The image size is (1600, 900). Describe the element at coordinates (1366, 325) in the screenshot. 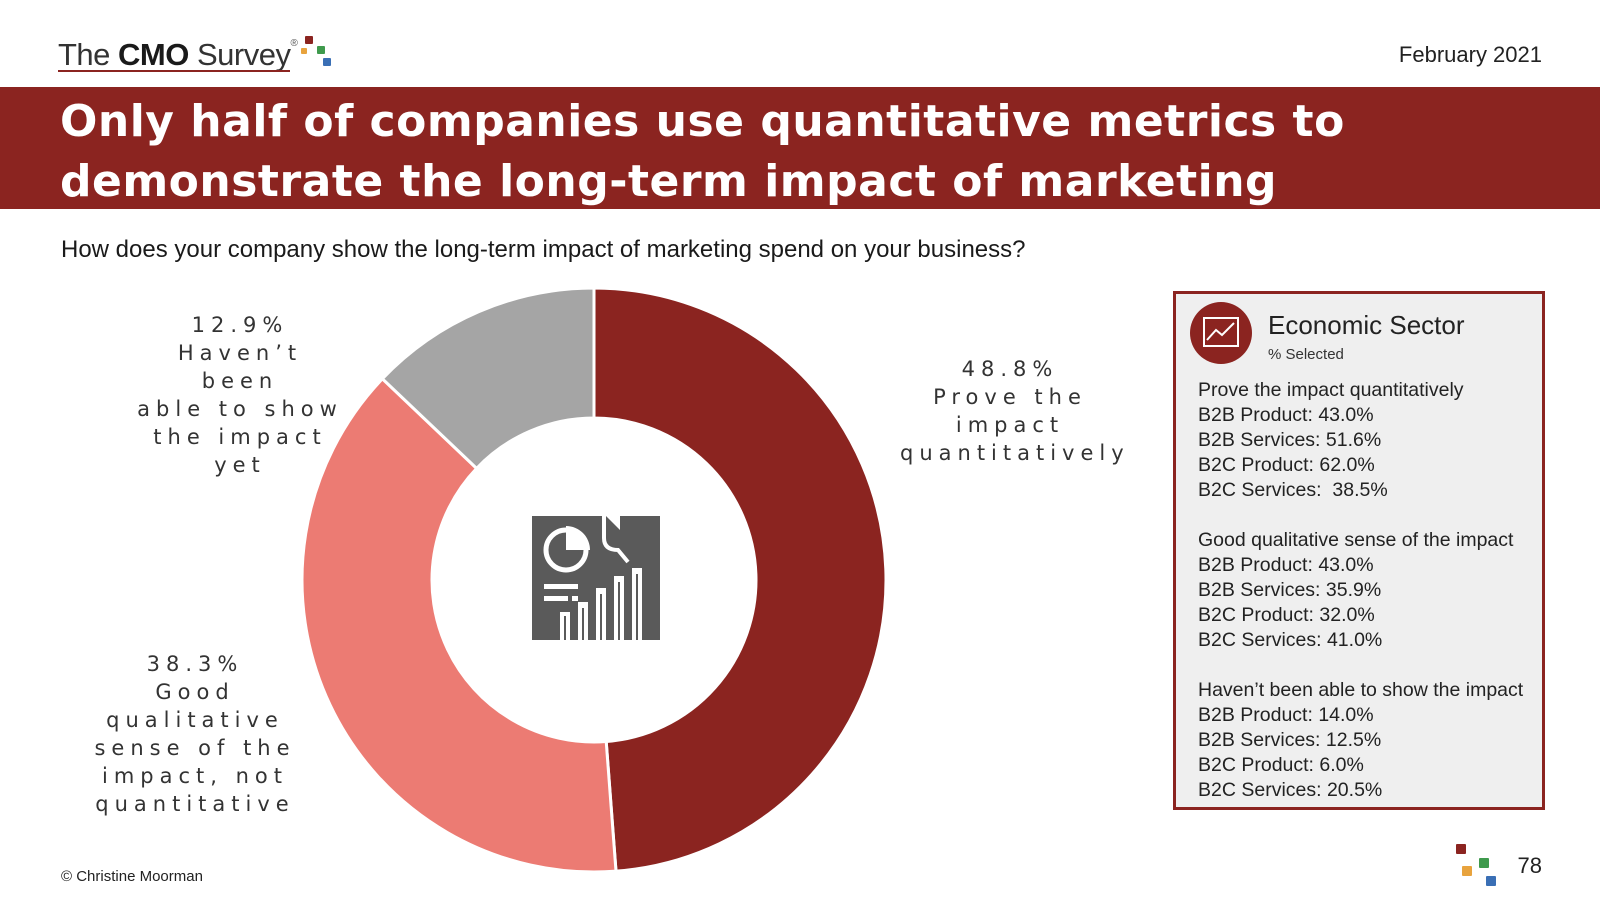

I see `panel-title: Economic Sector` at that location.